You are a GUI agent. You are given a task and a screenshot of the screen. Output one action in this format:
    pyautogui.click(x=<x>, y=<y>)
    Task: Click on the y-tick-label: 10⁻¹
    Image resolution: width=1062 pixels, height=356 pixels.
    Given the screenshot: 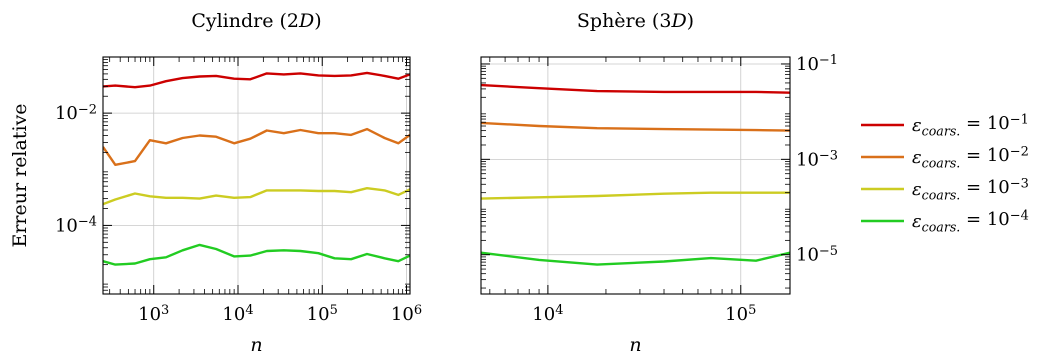 What is the action you would take?
    pyautogui.click(x=817, y=64)
    